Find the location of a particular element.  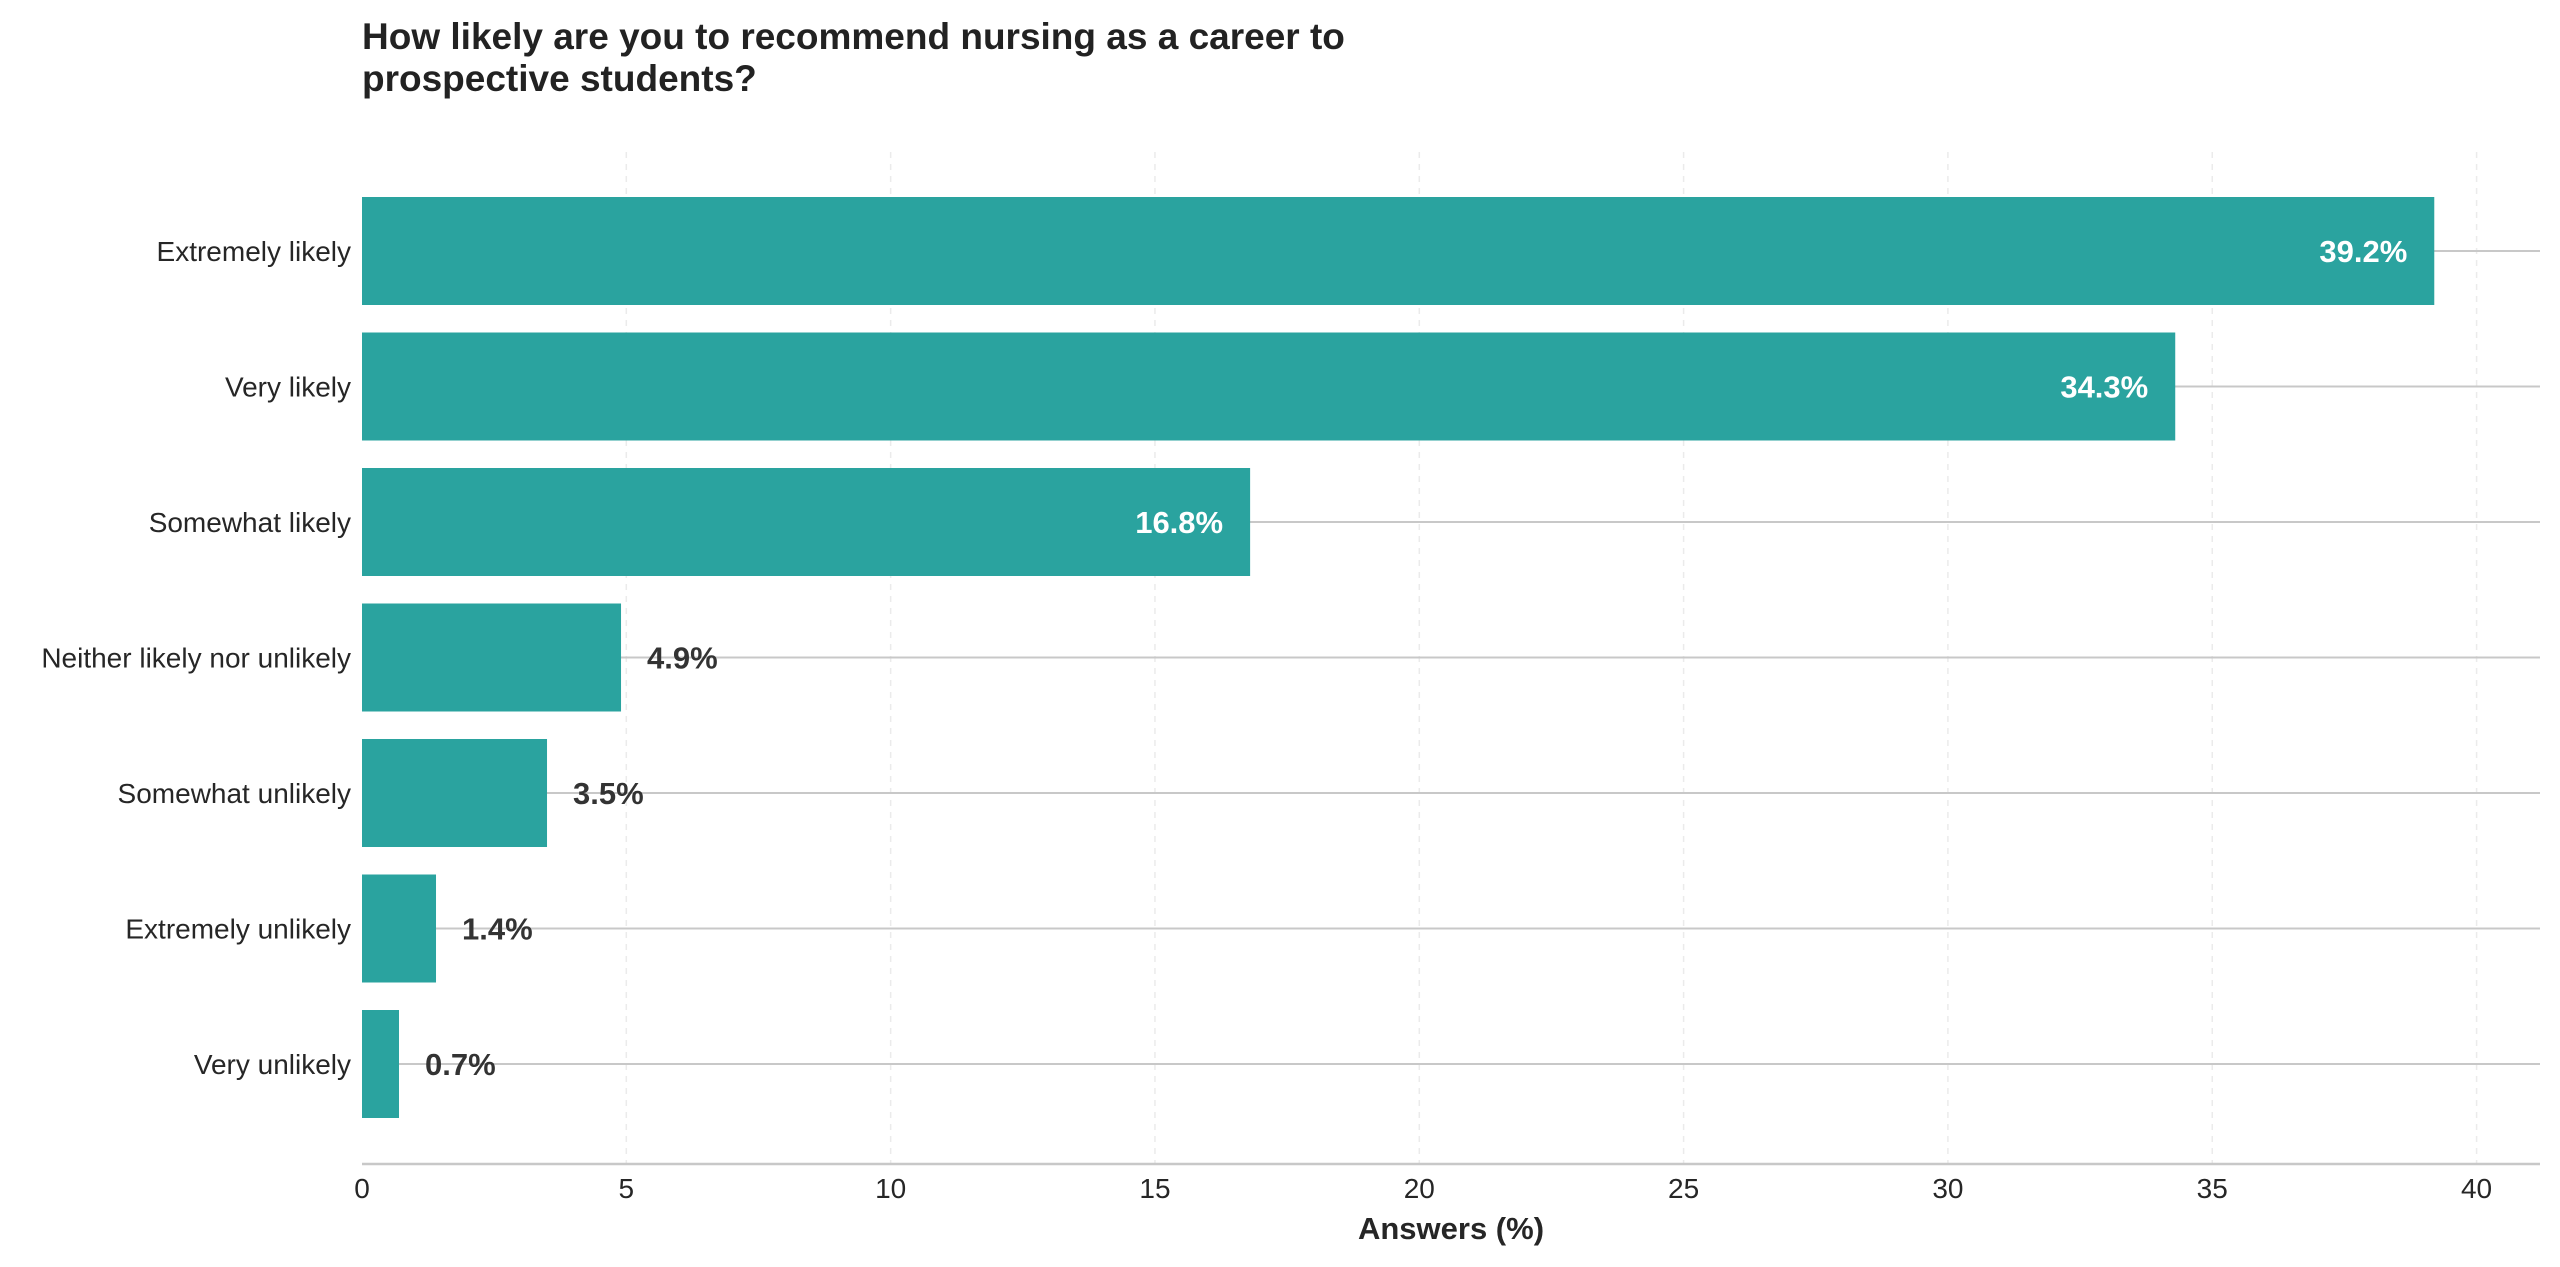

bar-neither-likely-nor-unlikely is located at coordinates (492, 657).